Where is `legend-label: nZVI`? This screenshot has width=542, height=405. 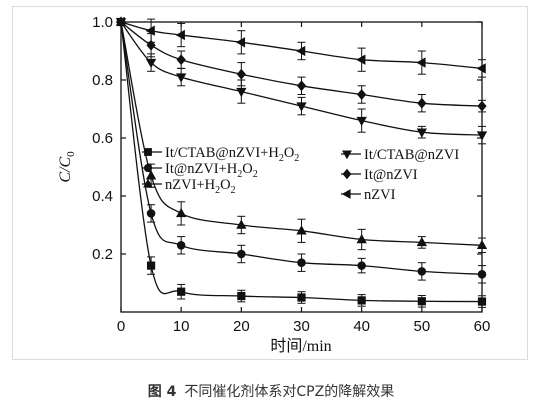
legend-label: nZVI is located at coordinates (380, 195).